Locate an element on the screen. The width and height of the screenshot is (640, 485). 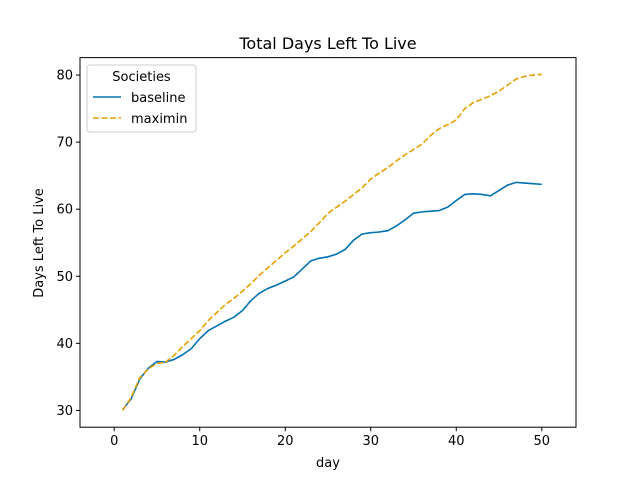
legend: Societies baseline maximin is located at coordinates (141, 98).